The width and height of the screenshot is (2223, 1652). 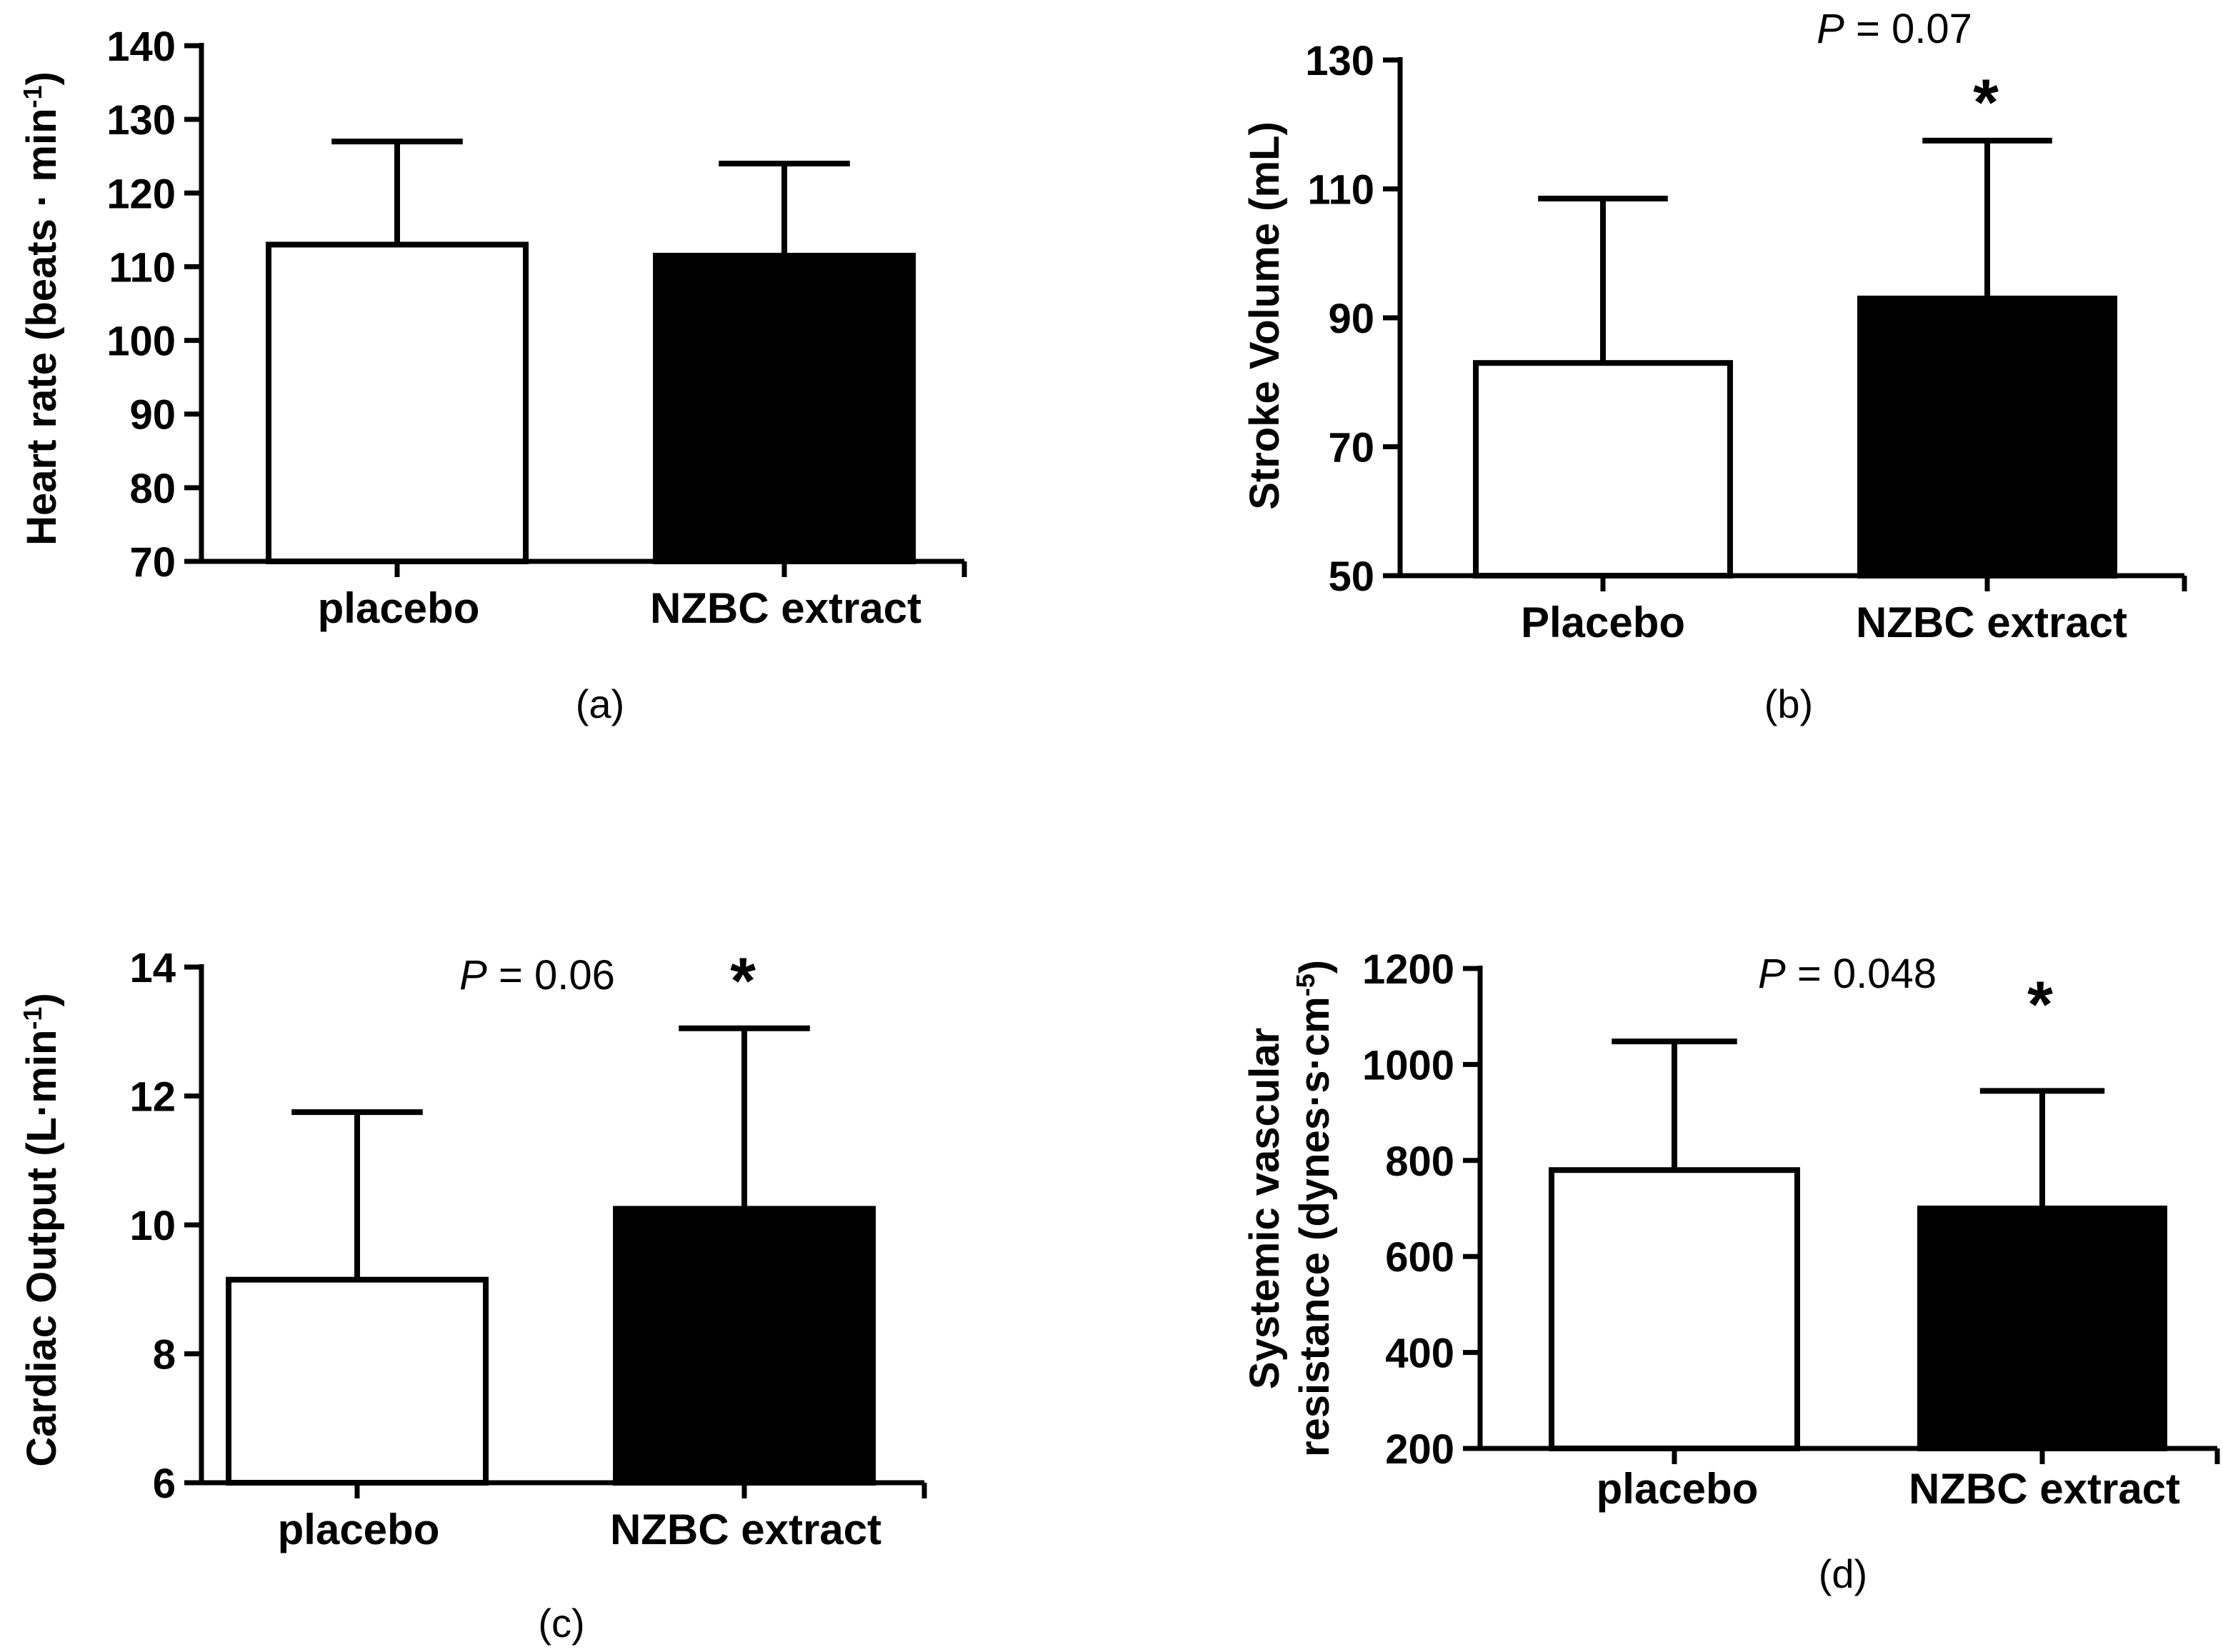 I want to click on panel-d-label: (d), so click(x=1843, y=1573).